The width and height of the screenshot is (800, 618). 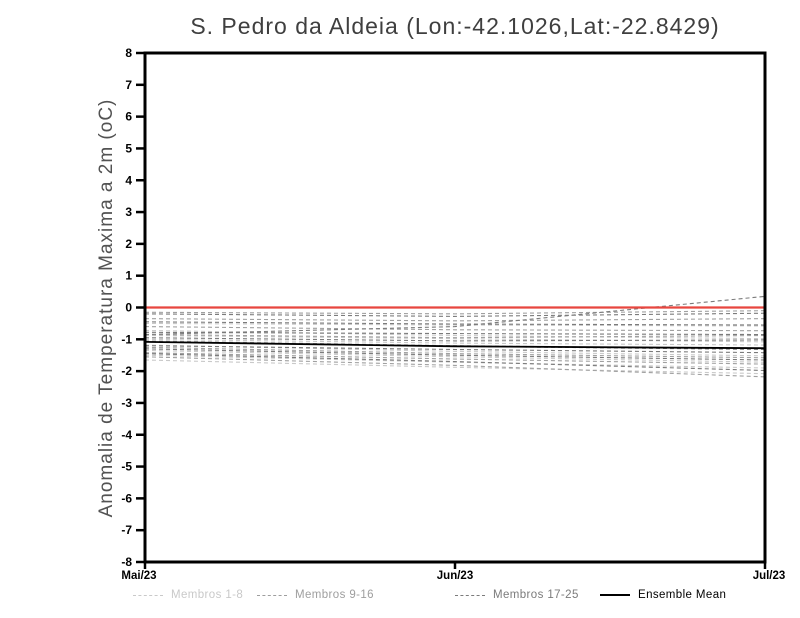 I want to click on series-ensemble-mean, so click(x=455, y=345).